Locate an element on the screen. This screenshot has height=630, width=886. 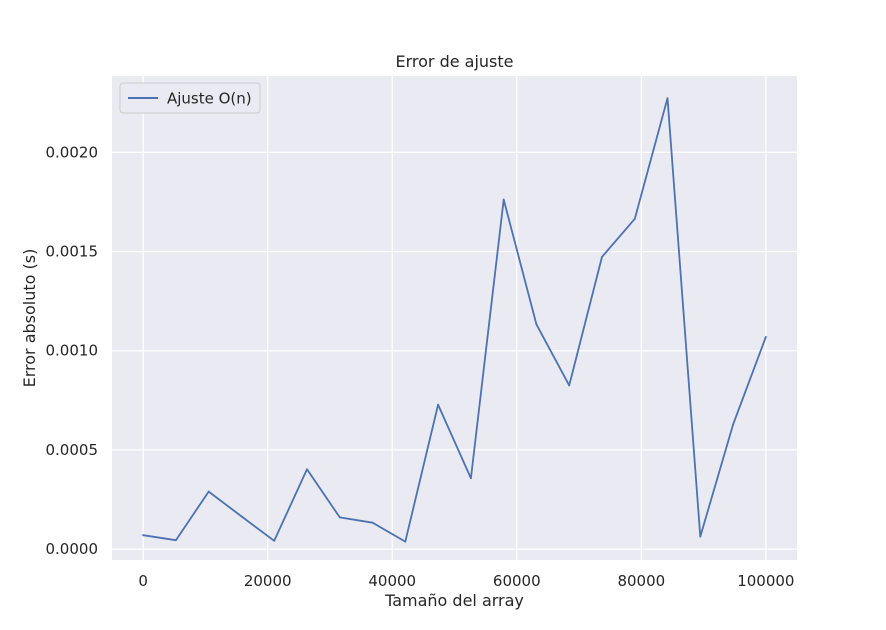
y-tick-label: 0.0000 is located at coordinates (72, 549).